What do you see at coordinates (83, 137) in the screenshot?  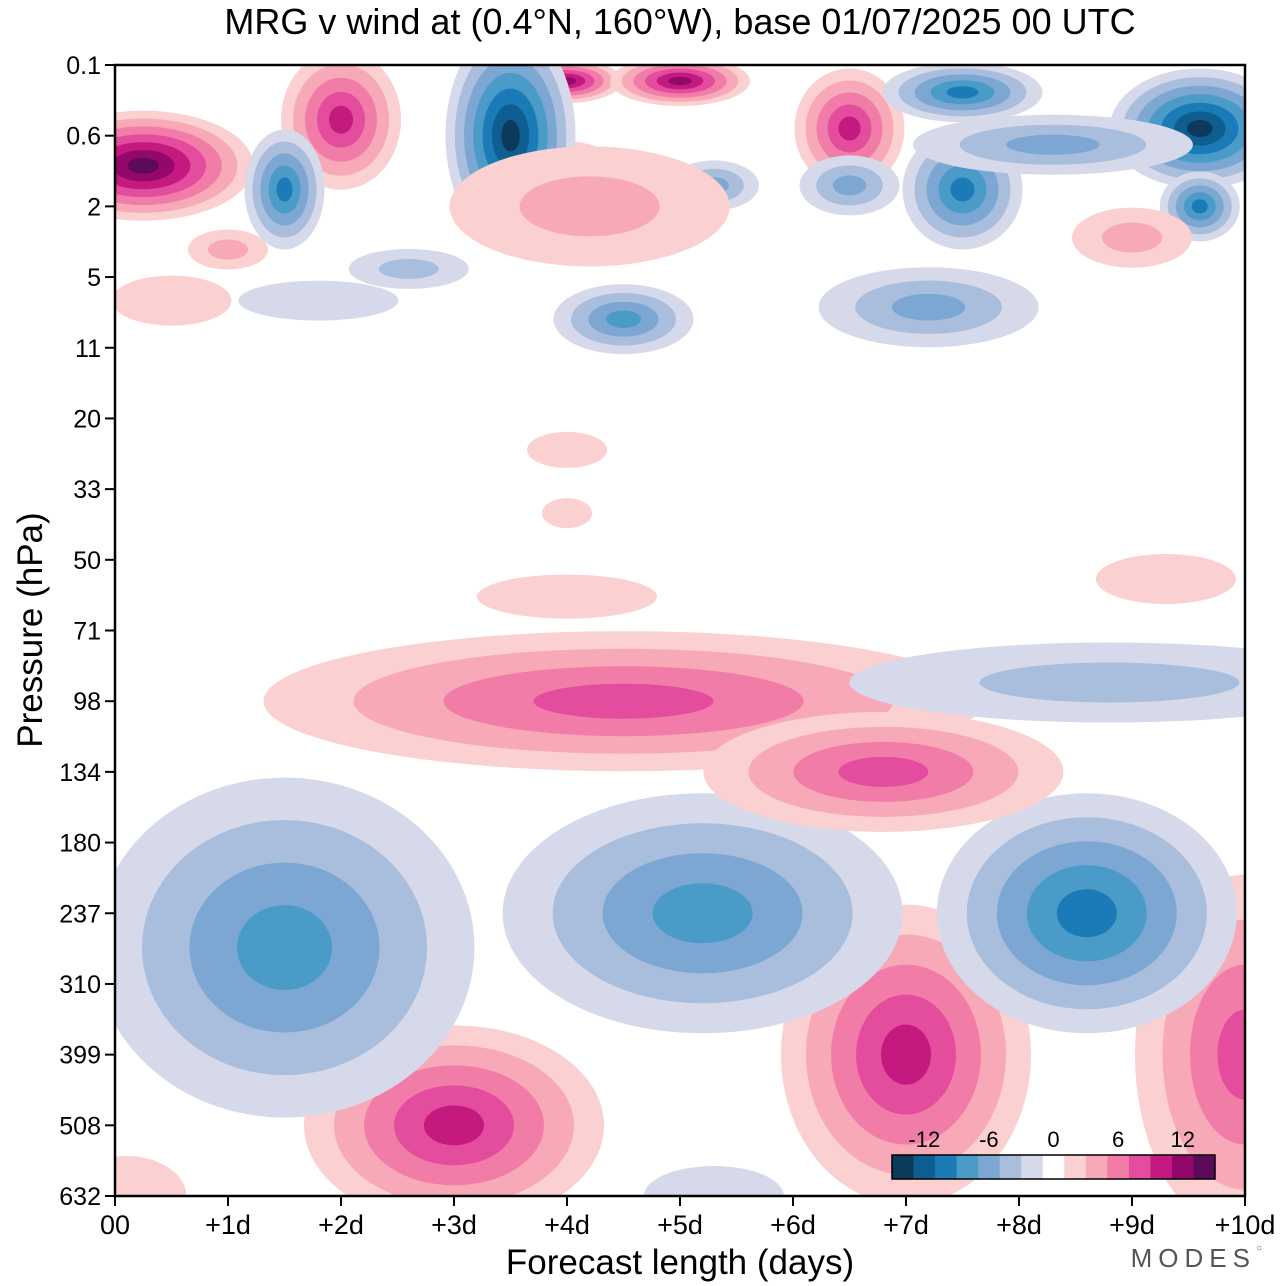 I see `y-tick-label: 0.6` at bounding box center [83, 137].